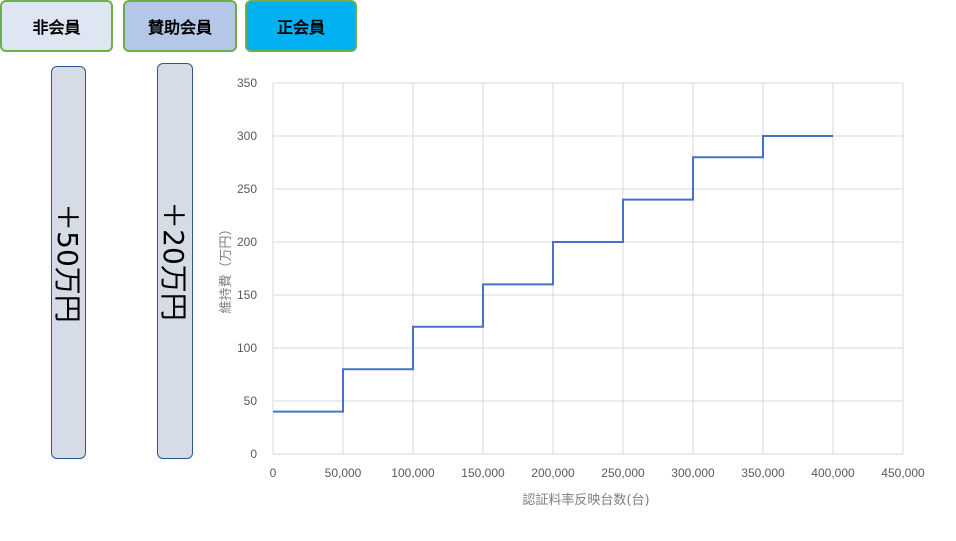 This screenshot has height=541, width=956. I want to click on tab-supporting-member: 賛助会員, so click(180, 26).